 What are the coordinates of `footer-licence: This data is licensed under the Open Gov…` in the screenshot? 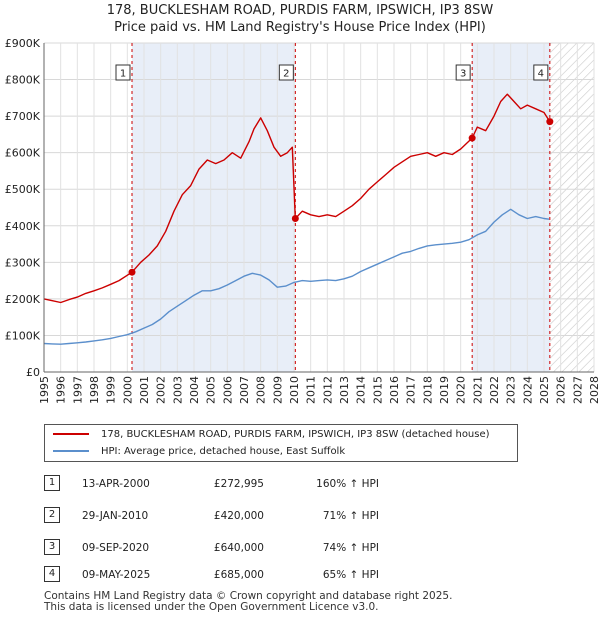 It's located at (211, 607).